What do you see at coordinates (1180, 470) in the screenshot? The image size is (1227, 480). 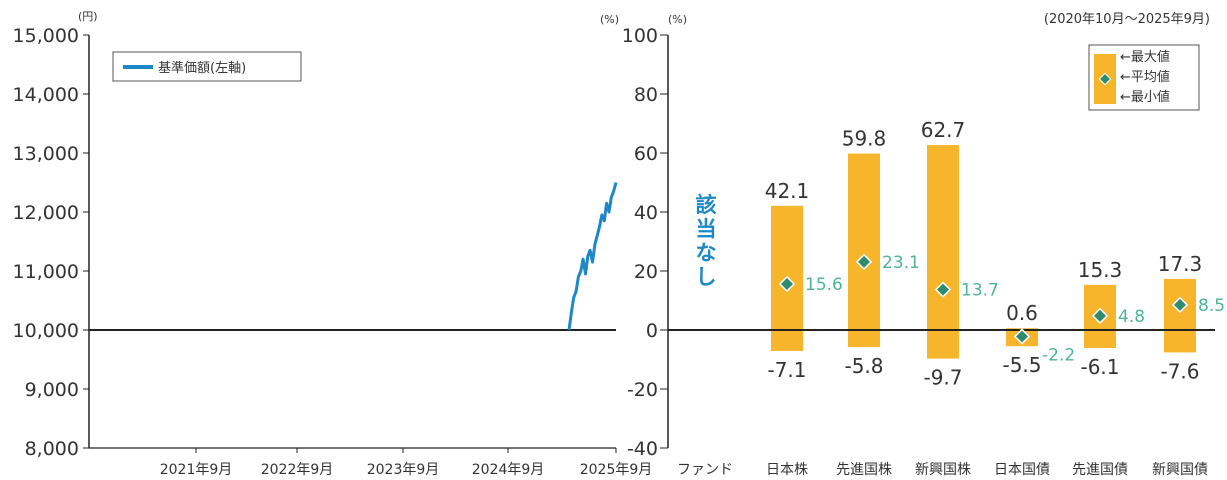 I see `category-label: 新興国債` at bounding box center [1180, 470].